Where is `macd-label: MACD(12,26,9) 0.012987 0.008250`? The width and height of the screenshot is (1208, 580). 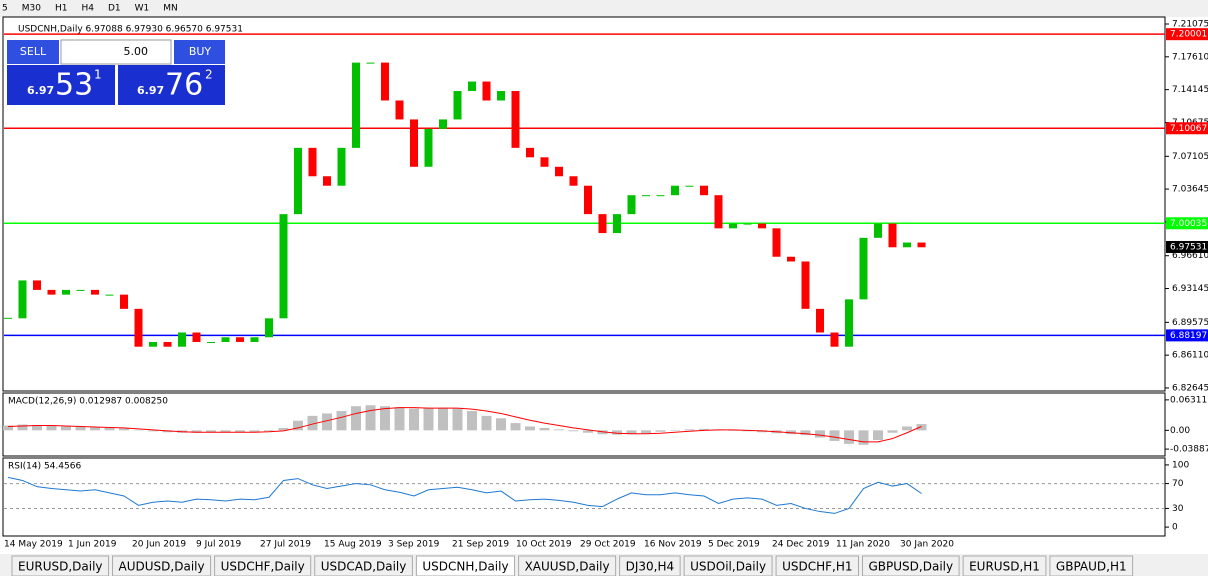
macd-label: MACD(12,26,9) 0.012987 0.008250 is located at coordinates (88, 402).